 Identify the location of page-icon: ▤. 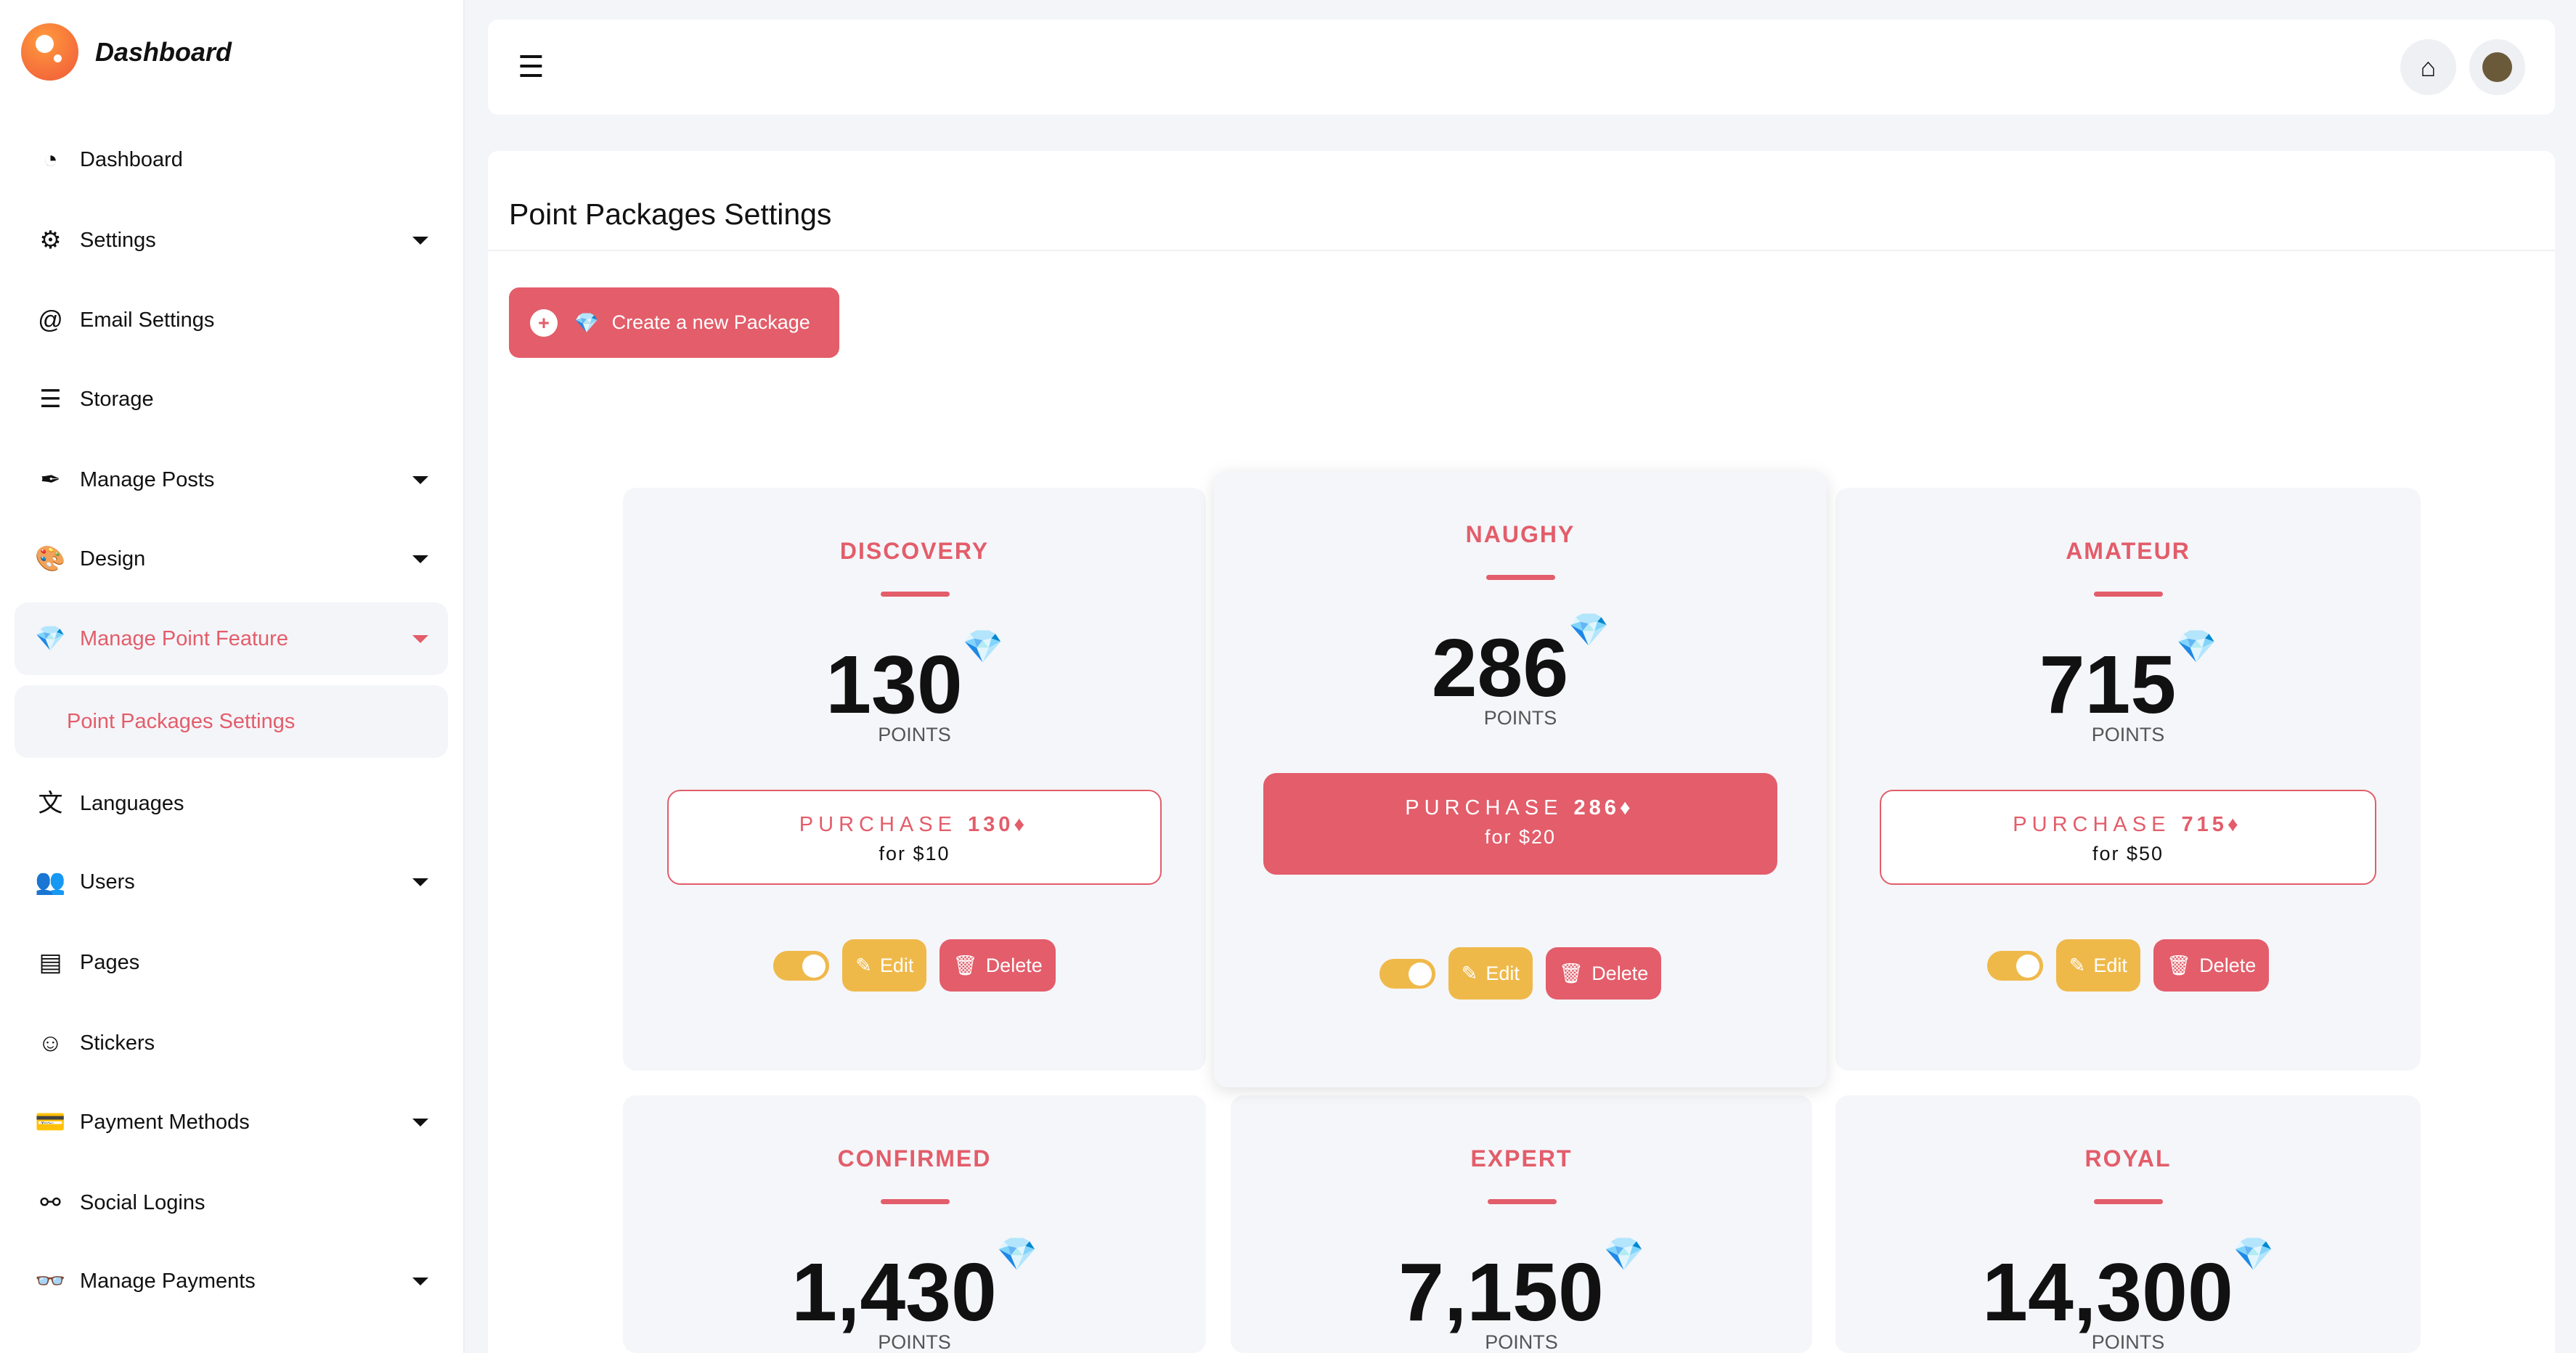
(50, 962).